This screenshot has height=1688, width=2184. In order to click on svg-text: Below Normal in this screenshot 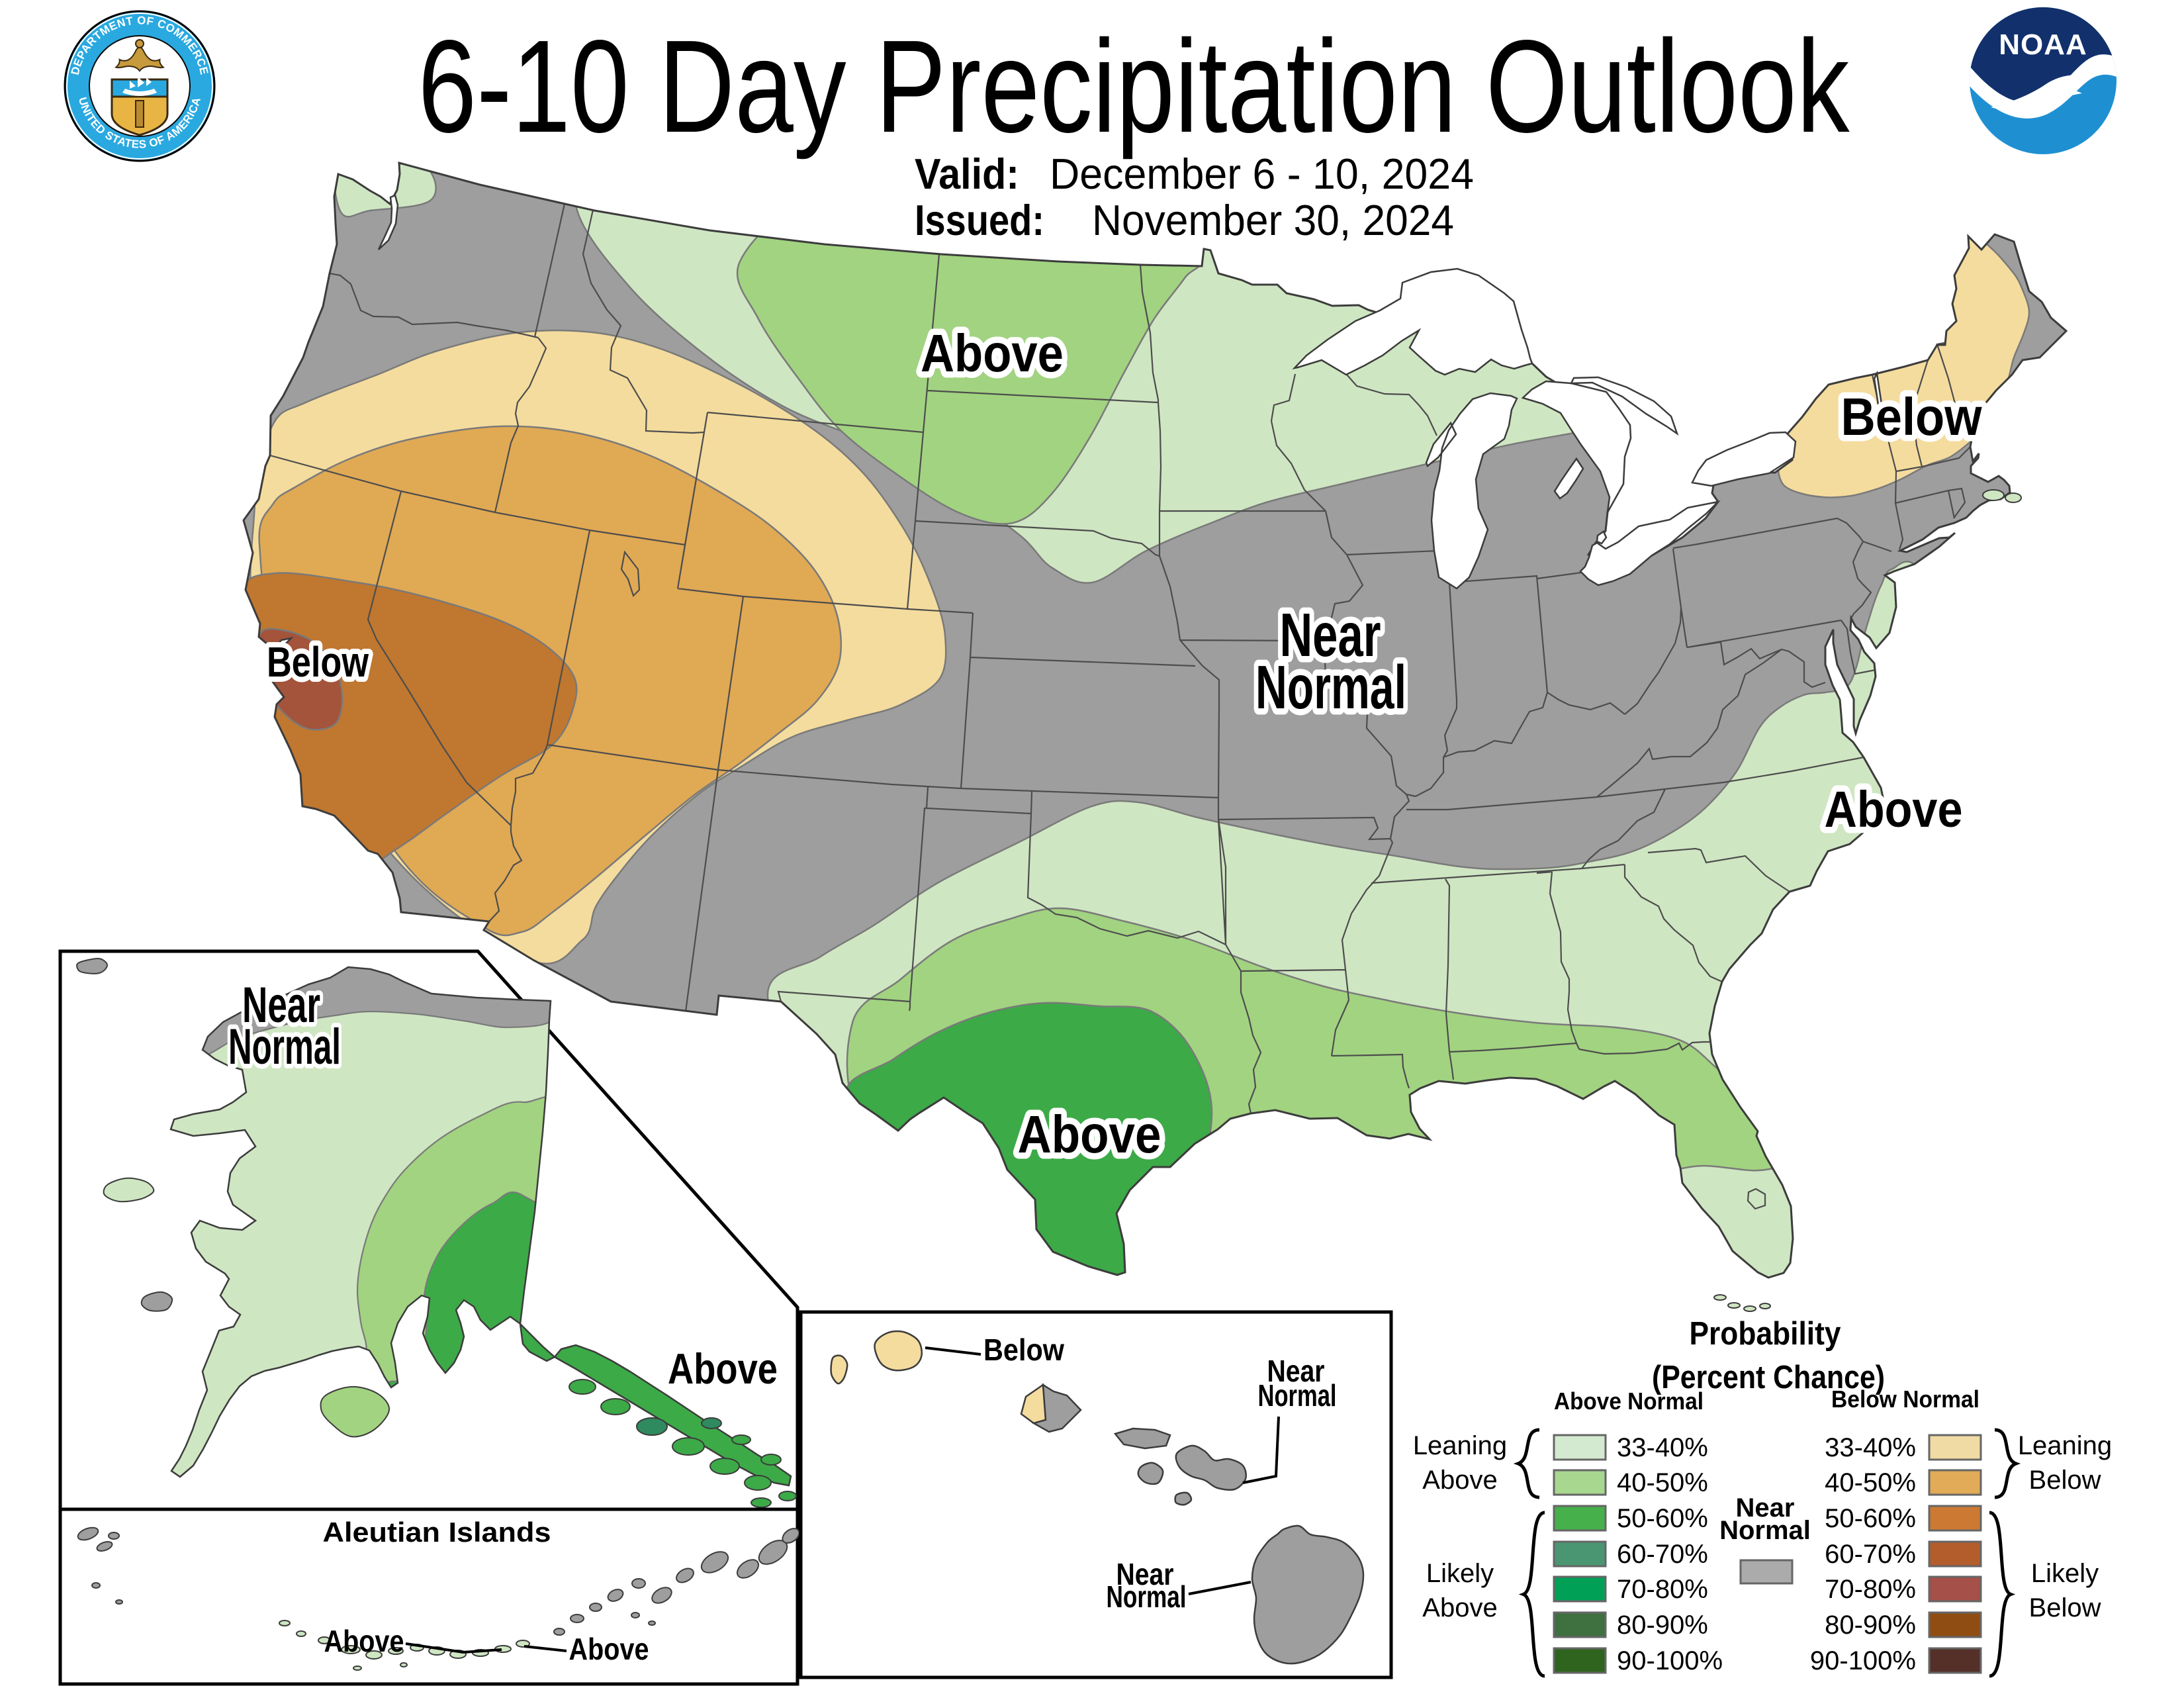, I will do `click(1905, 1399)`.